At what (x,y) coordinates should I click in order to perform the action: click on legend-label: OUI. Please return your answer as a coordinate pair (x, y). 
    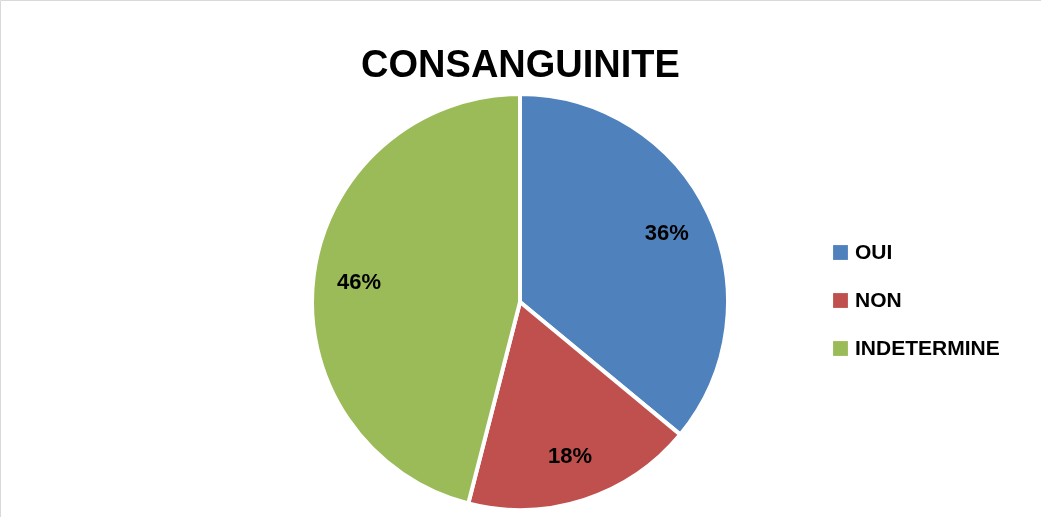
    Looking at the image, I should click on (874, 251).